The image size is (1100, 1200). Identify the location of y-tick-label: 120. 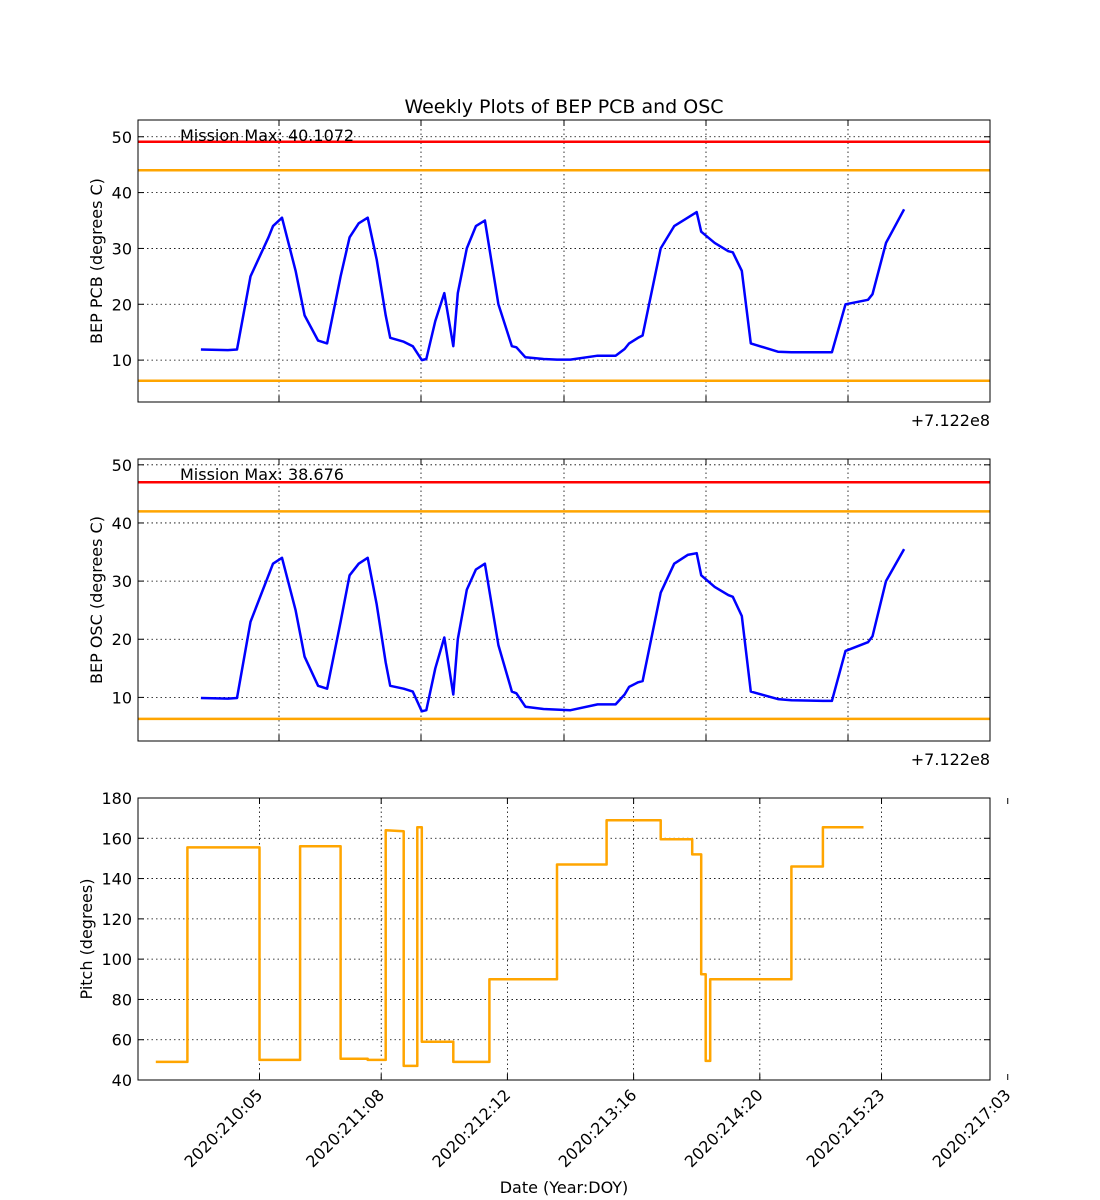
(116, 919).